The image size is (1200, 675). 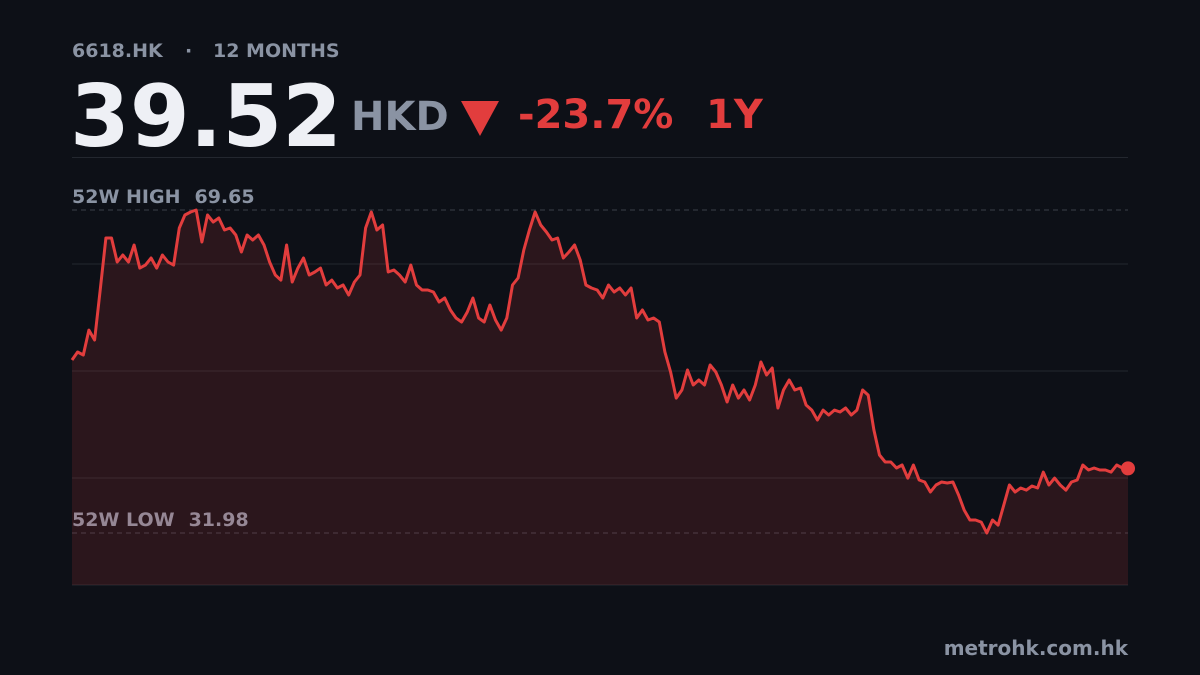 What do you see at coordinates (118, 51) in the screenshot?
I see `ticker: 6618.HK` at bounding box center [118, 51].